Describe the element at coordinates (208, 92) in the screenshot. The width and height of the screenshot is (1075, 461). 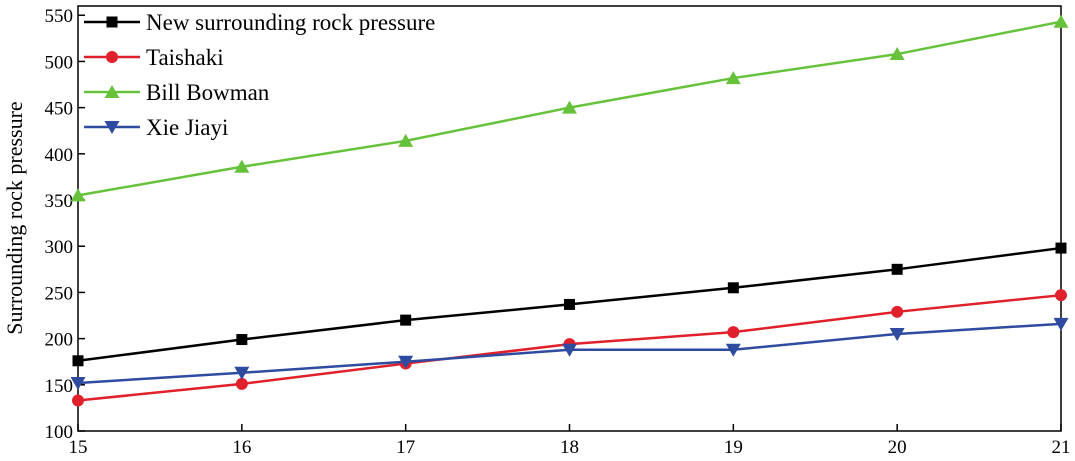
I see `legend-label: Bill Bowman` at that location.